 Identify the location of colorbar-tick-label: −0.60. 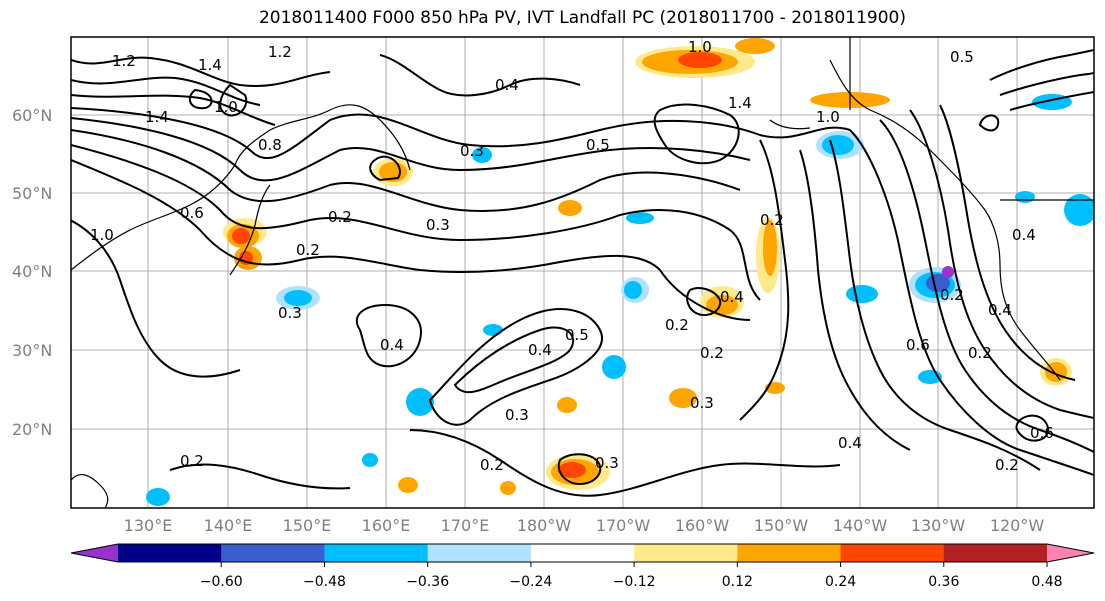
(221, 582).